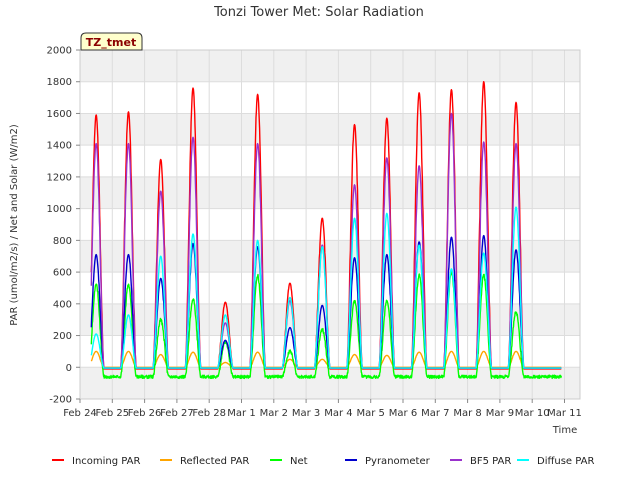  What do you see at coordinates (14, 225) in the screenshot?
I see `y-axis-title: PAR (umol/m2/s) / Net and Solar (W/m2)` at bounding box center [14, 225].